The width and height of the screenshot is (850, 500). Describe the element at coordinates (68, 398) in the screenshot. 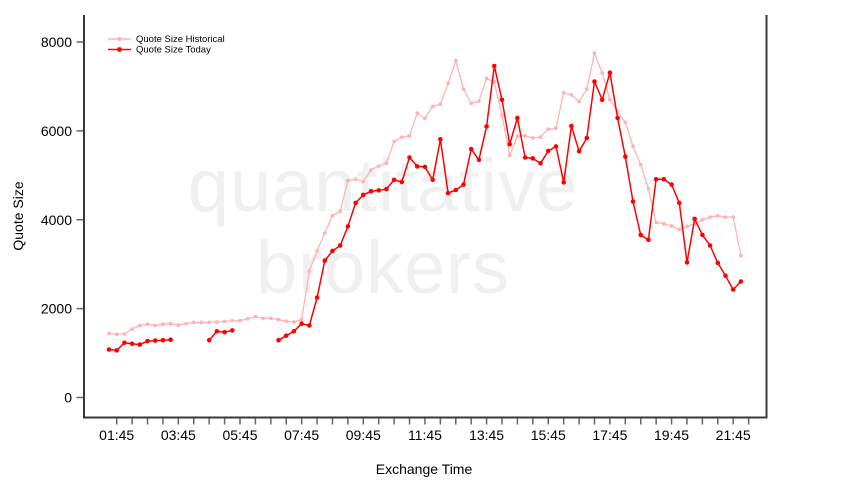

I see `y-tick-label: 0` at that location.